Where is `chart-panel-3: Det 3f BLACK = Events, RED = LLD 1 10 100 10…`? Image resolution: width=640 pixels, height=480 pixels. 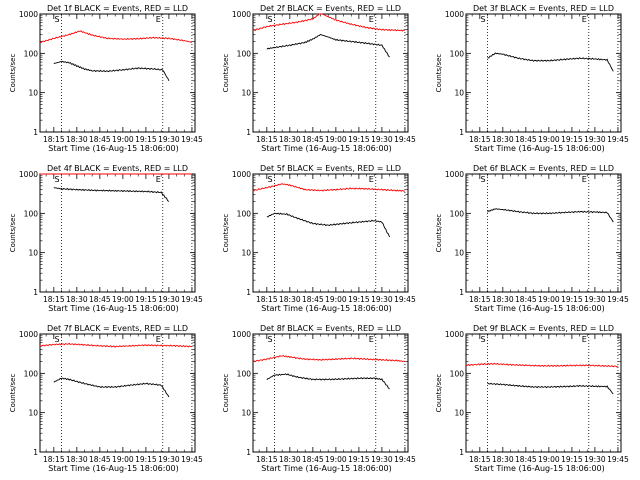 chart-panel-3: Det 3f BLACK = Events, RED = LLD 1 10 100 10… is located at coordinates (532, 78).